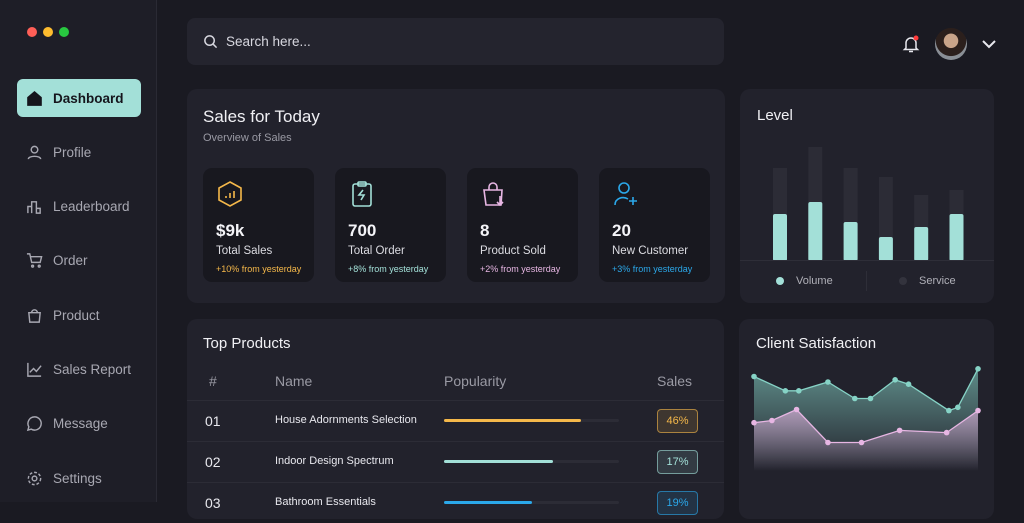  I want to click on top-products-title: Top Products, so click(247, 343).